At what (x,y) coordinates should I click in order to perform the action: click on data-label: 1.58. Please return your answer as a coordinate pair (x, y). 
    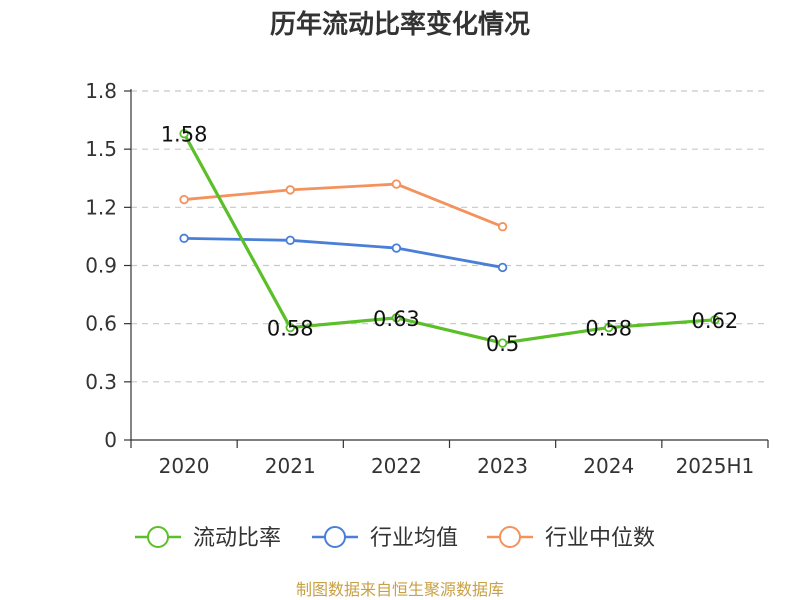
    Looking at the image, I should click on (184, 135).